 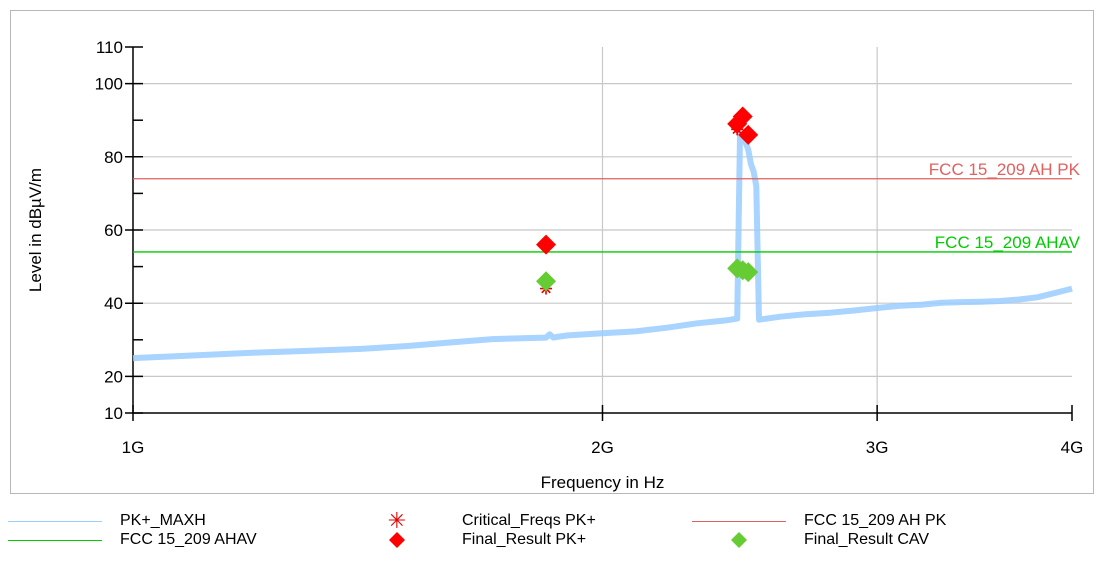 What do you see at coordinates (875, 520) in the screenshot?
I see `legend-label: FCC 15_209 AH PK` at bounding box center [875, 520].